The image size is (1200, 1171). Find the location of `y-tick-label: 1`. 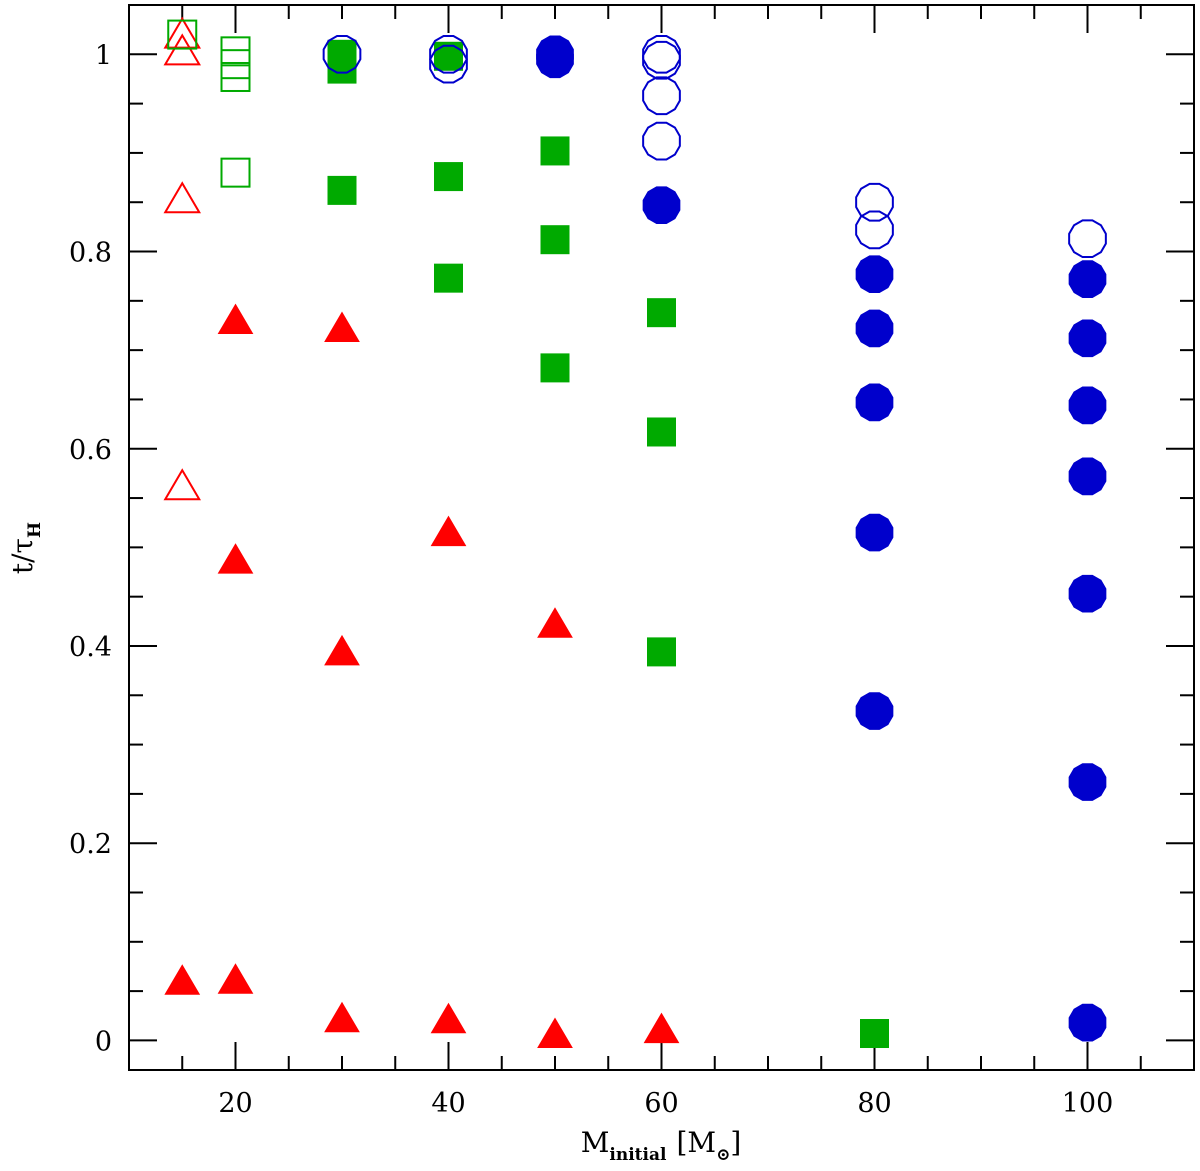

y-tick-label: 1 is located at coordinates (103, 55).